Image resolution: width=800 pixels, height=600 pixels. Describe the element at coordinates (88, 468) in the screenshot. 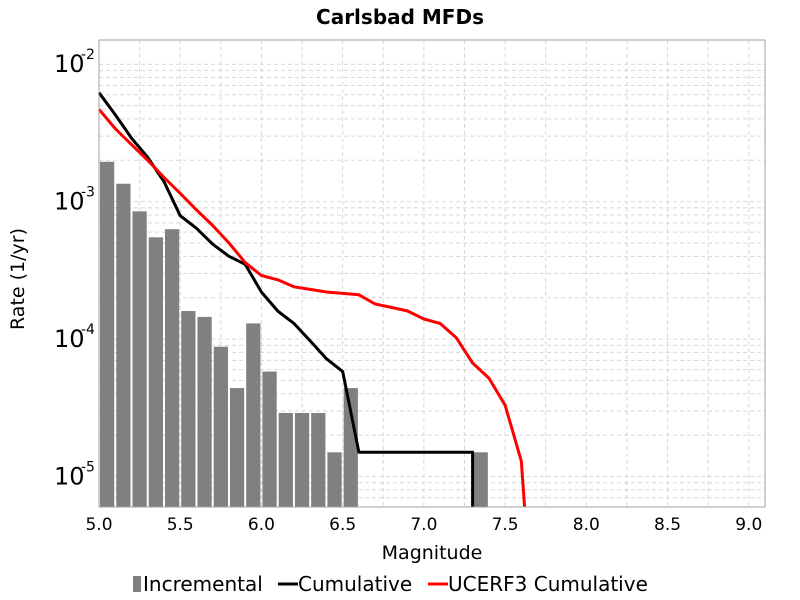

I see `y-tick-exponent: -5` at that location.